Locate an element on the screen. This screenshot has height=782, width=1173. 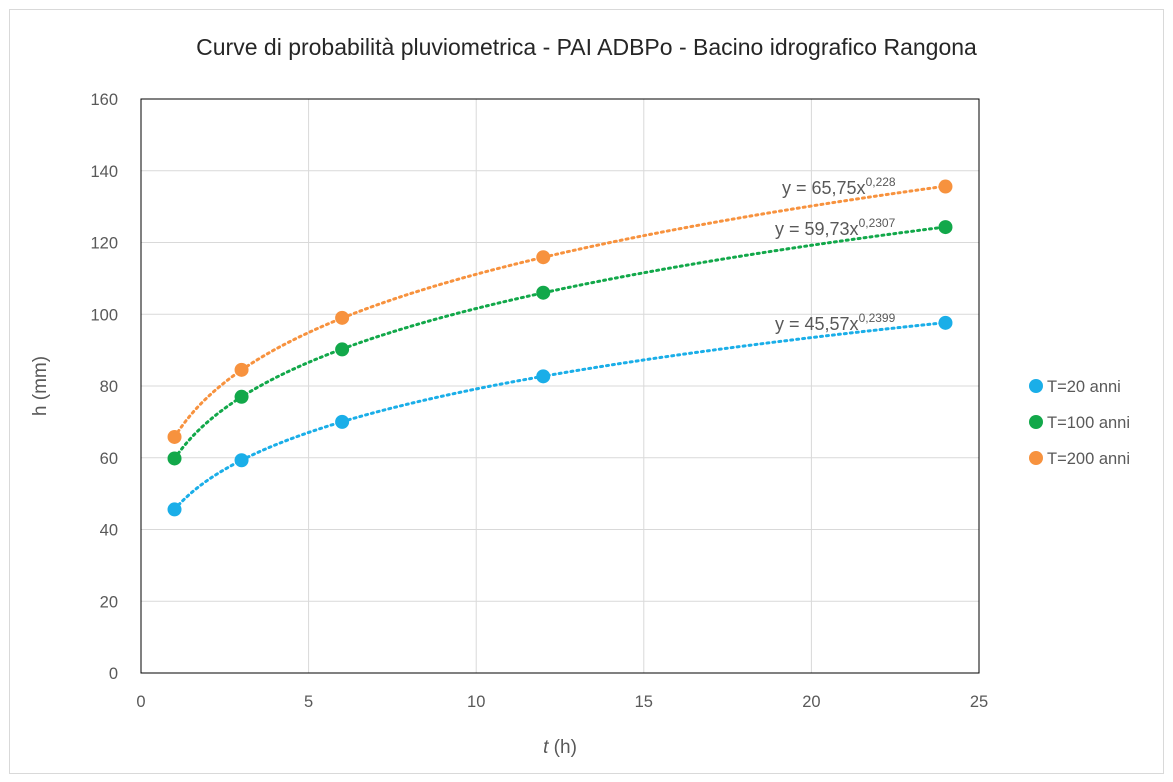
y-tick-label: 80 is located at coordinates (109, 387).